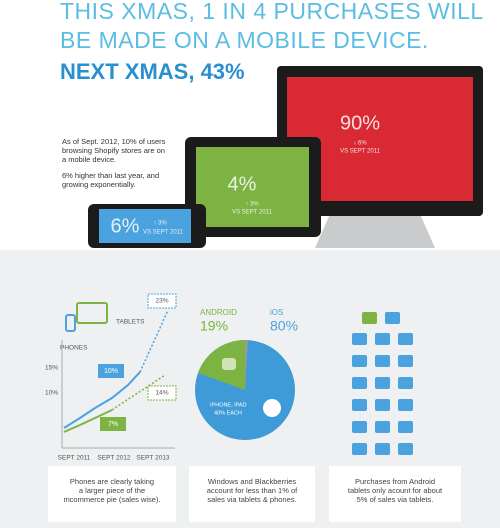  Describe the element at coordinates (228, 405) in the screenshot. I see `ios-note: IPHONE, IPAD` at that location.